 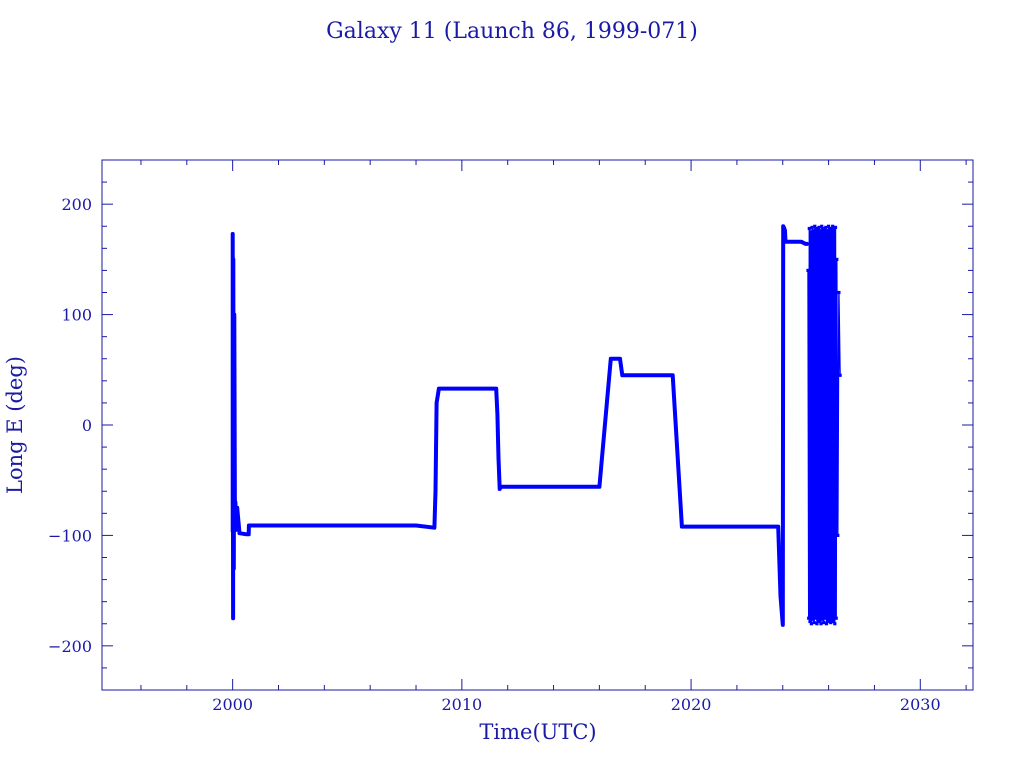 I want to click on y-tick-label: 0, so click(x=87, y=425).